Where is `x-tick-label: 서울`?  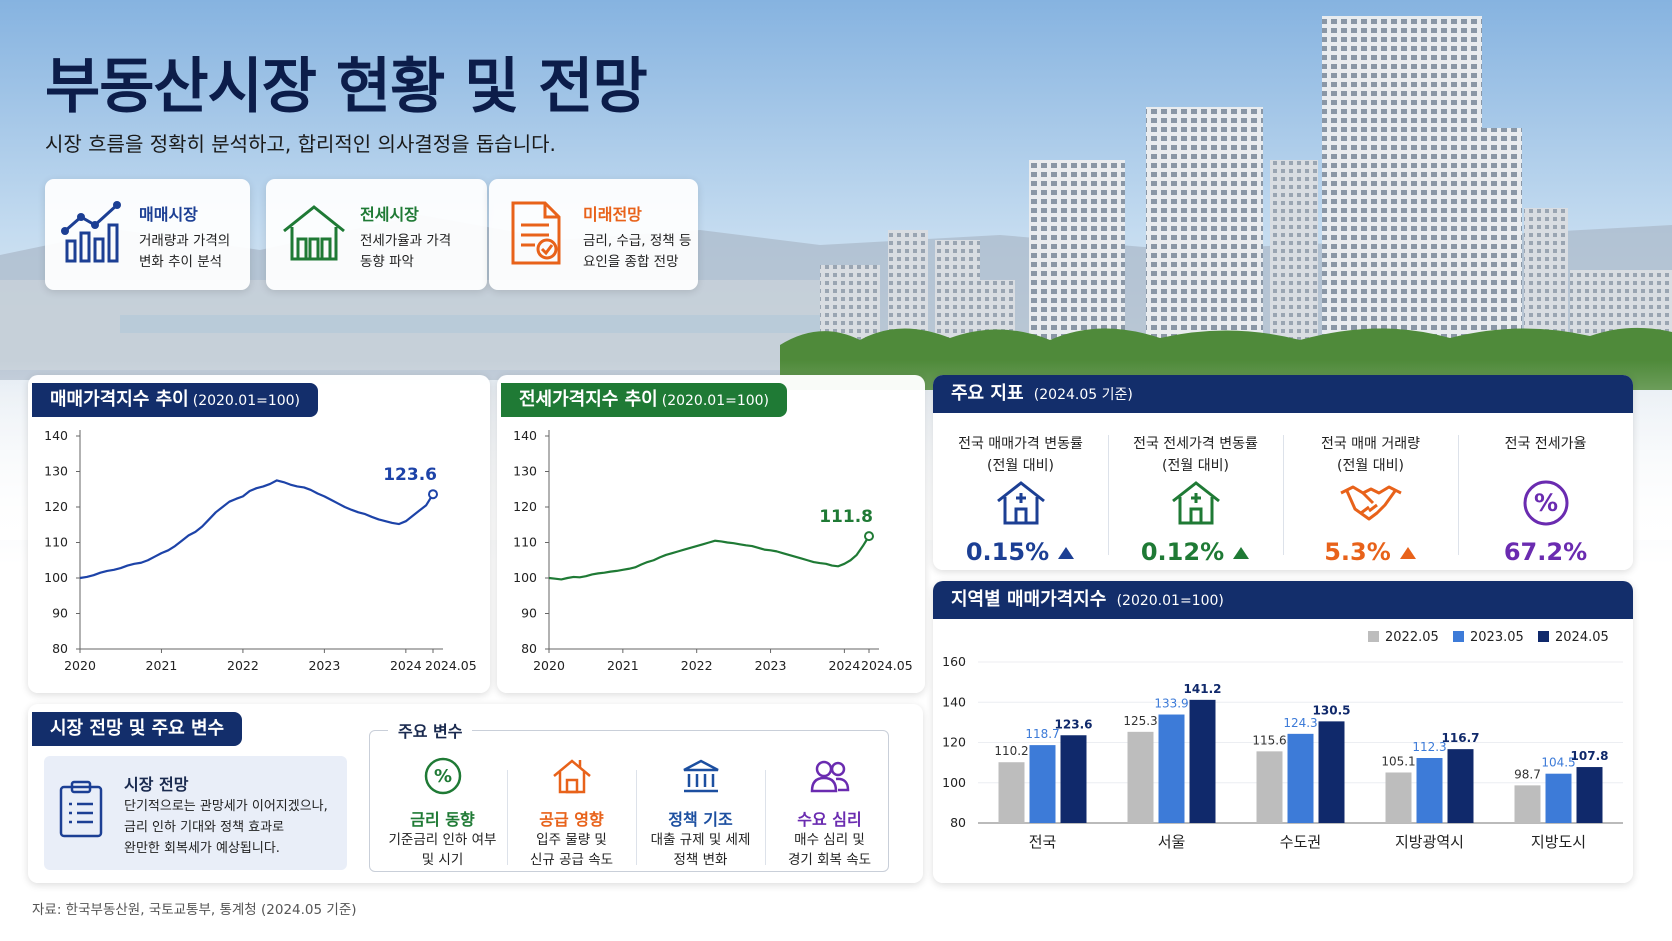 x-tick-label: 서울 is located at coordinates (1172, 842).